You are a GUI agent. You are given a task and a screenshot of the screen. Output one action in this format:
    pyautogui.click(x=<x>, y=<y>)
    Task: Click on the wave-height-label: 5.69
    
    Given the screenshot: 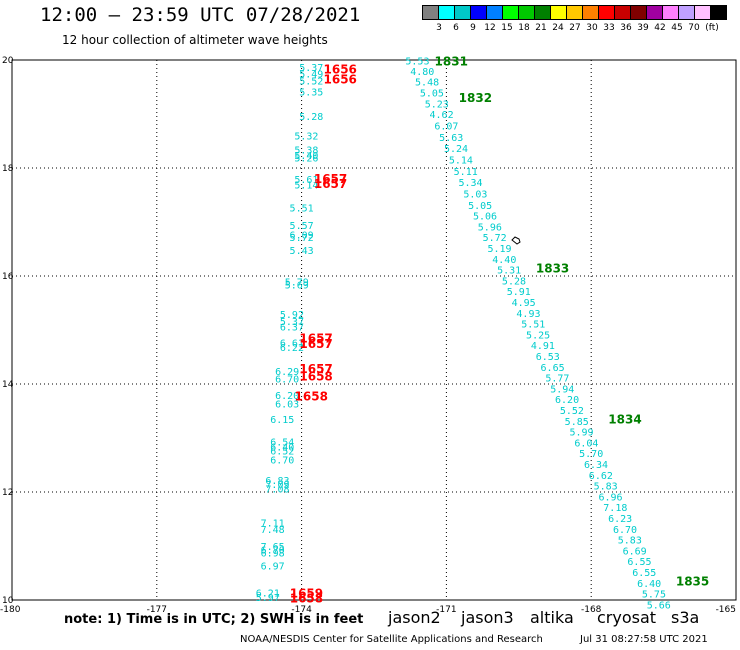 What is the action you would take?
    pyautogui.click(x=297, y=286)
    